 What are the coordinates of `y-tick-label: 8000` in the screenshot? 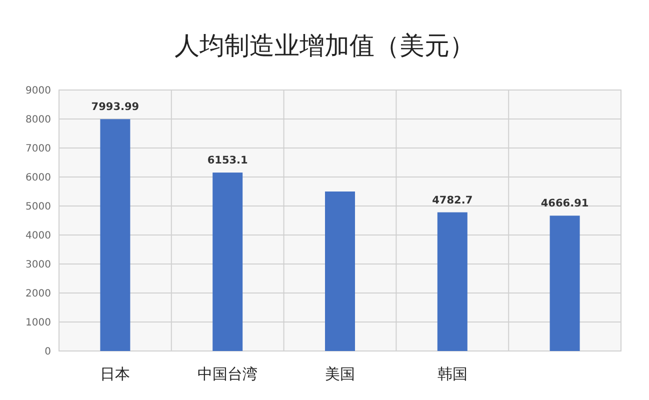 It's located at (38, 120).